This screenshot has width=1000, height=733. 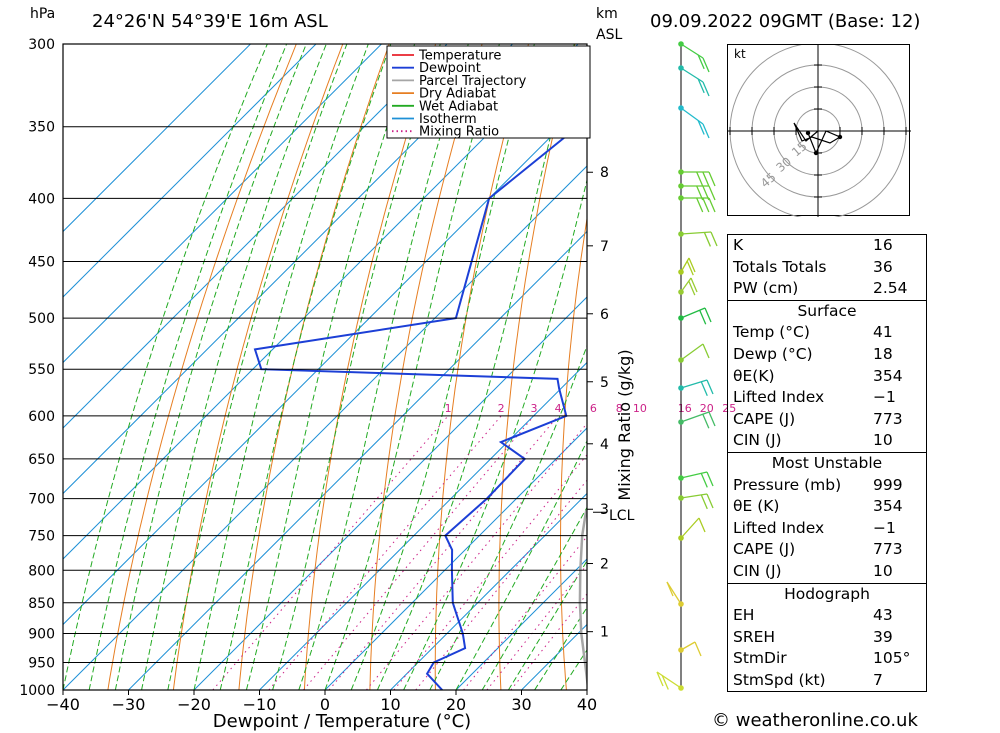 What do you see at coordinates (448, 119) in the screenshot?
I see `legend-item-label: Isotherm` at bounding box center [448, 119].